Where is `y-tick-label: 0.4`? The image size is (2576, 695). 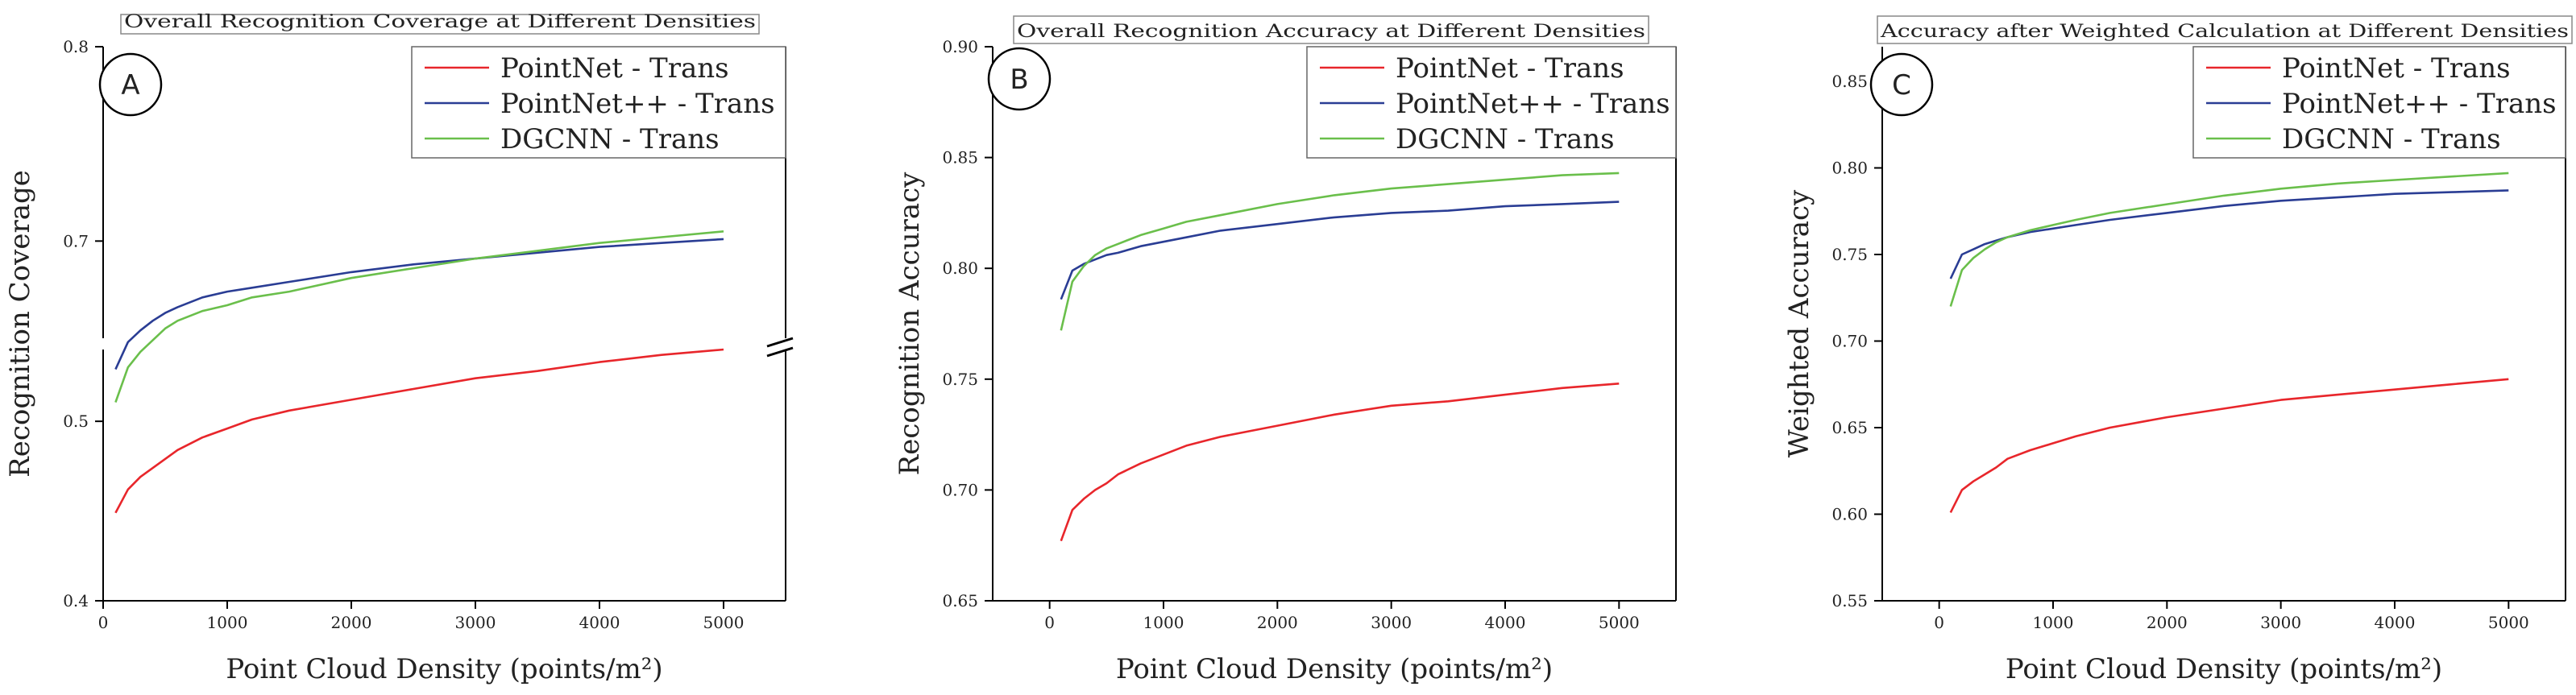 y-tick-label: 0.4 is located at coordinates (76, 600).